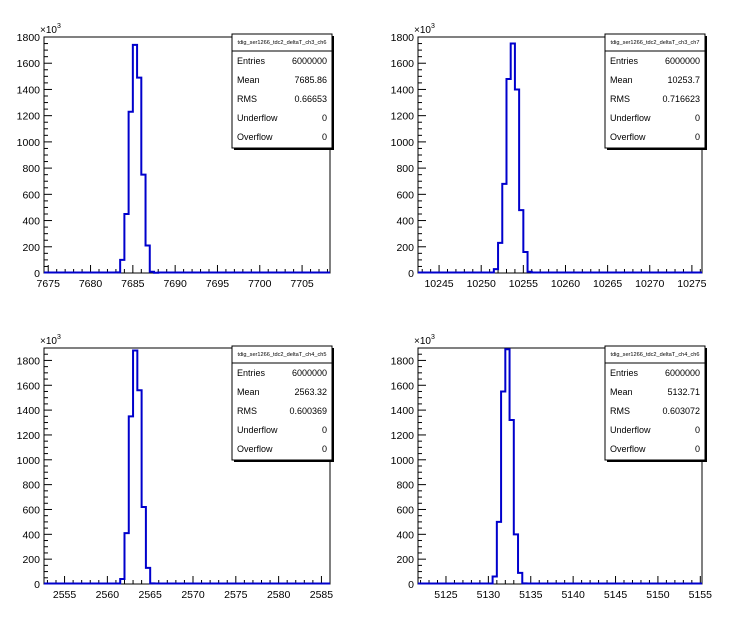 The width and height of the screenshot is (746, 622). What do you see at coordinates (649, 284) in the screenshot?
I see `x-tick-label: 10270` at bounding box center [649, 284].